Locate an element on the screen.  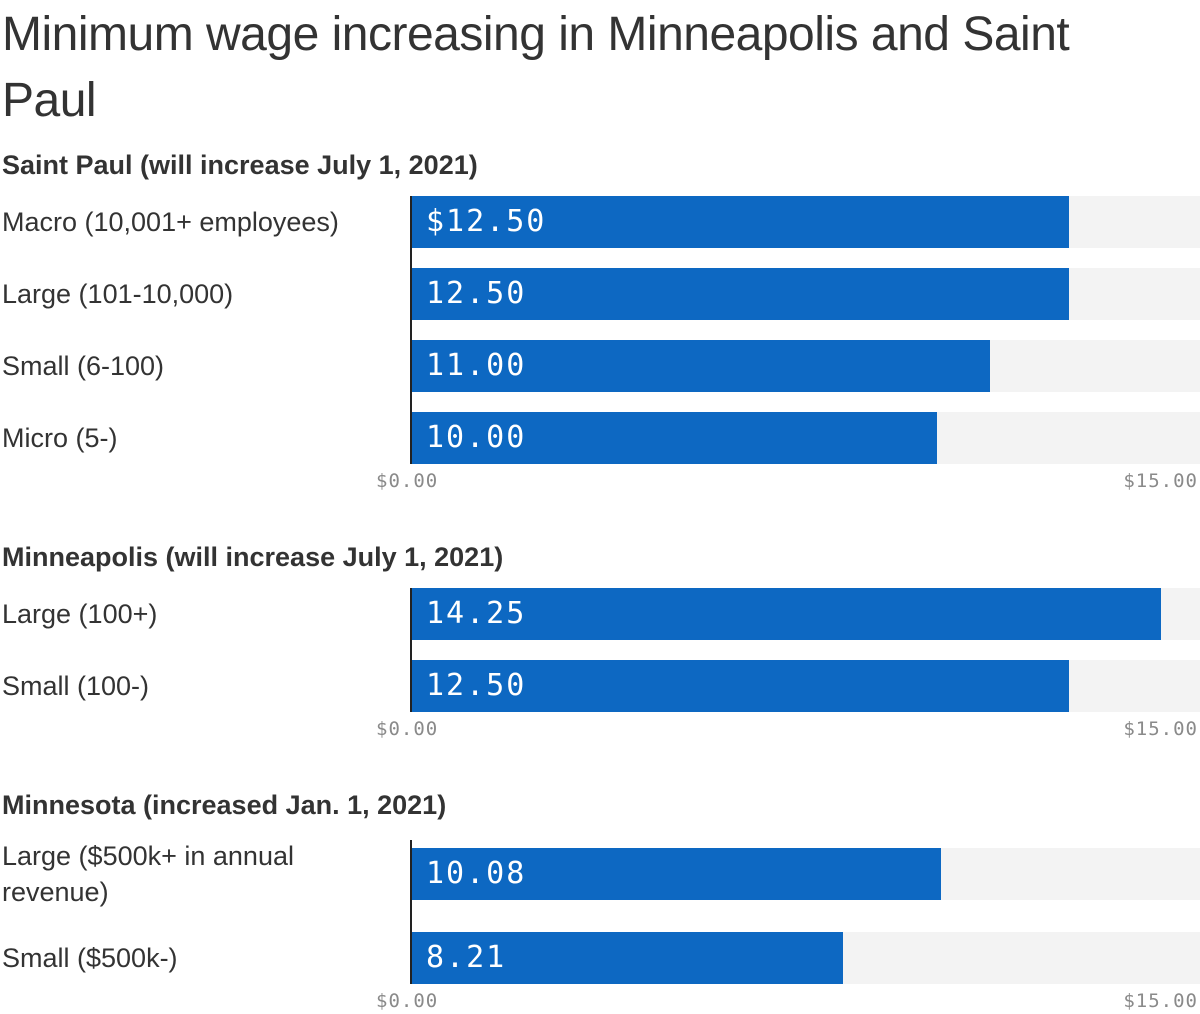
bar-row: Large ($500k+ in annual revenue) 10.08 is located at coordinates (600, 874).